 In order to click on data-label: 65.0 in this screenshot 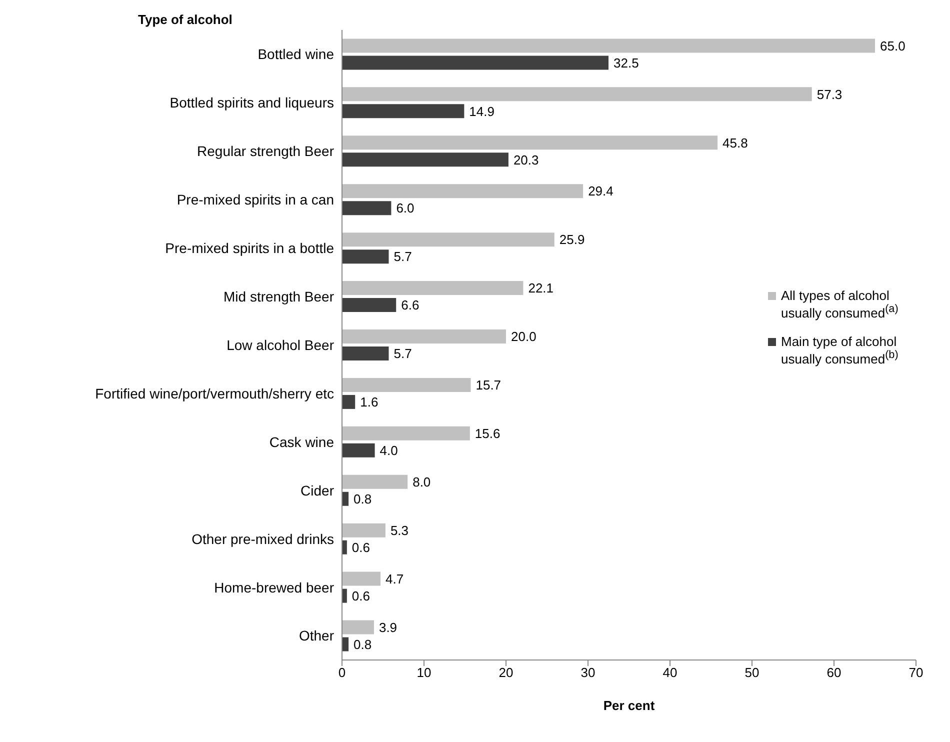, I will do `click(893, 46)`.